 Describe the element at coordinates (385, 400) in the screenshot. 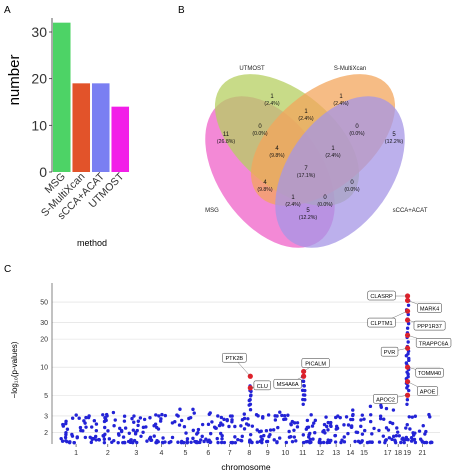

I see `gene-label: APOC2` at that location.